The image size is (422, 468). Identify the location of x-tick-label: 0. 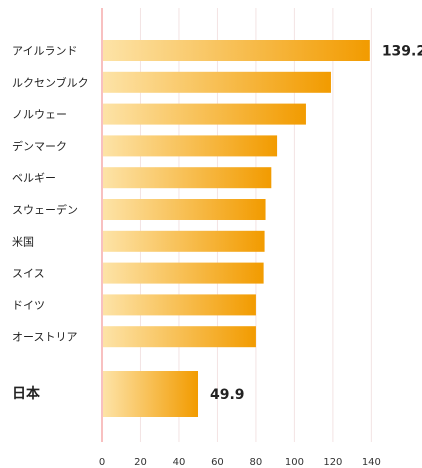
(102, 462).